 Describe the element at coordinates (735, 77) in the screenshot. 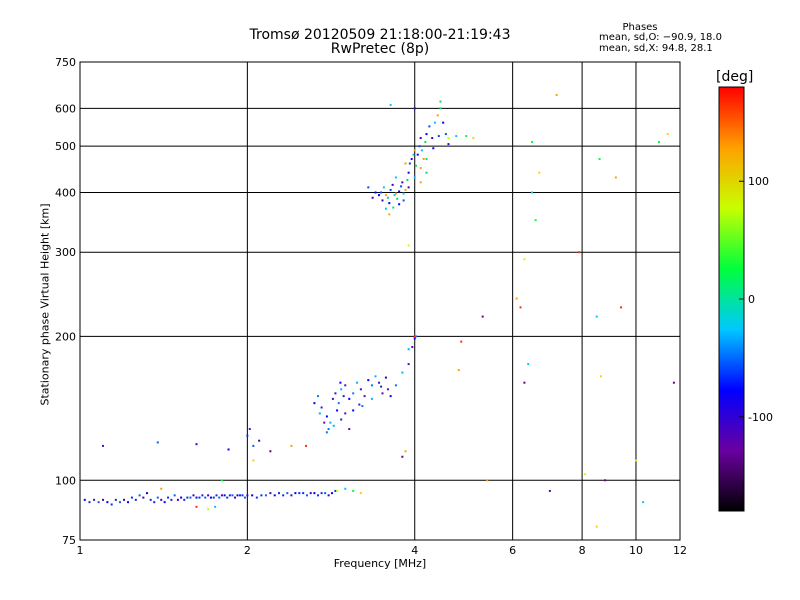

I see `colorbar-unit: [deg]` at that location.